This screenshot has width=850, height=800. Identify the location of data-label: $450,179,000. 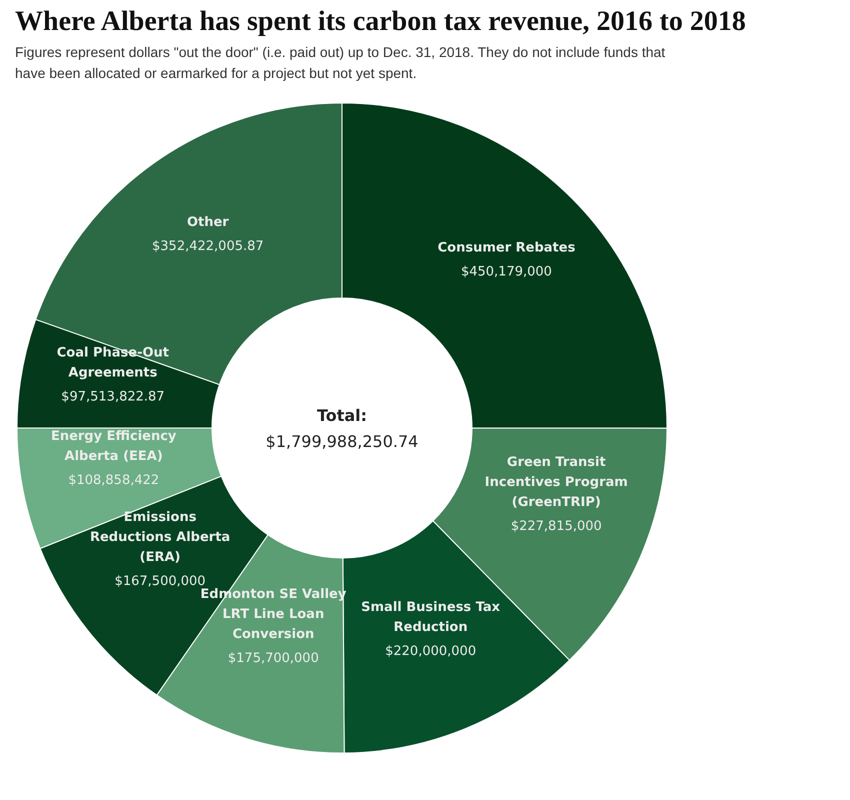
(506, 272).